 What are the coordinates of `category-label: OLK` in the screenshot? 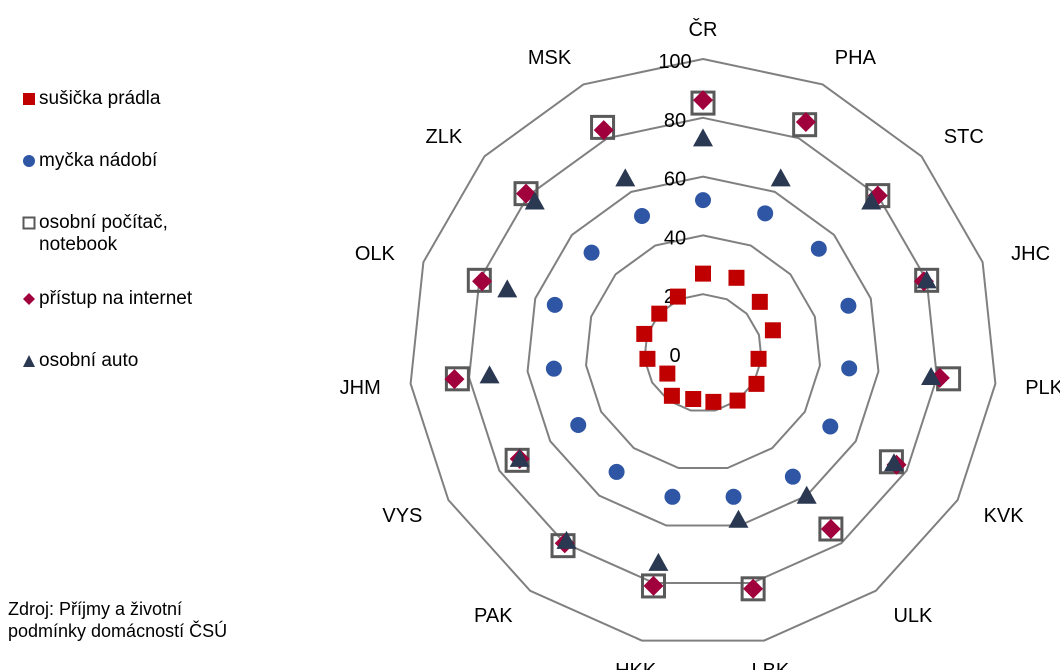 It's located at (375, 254).